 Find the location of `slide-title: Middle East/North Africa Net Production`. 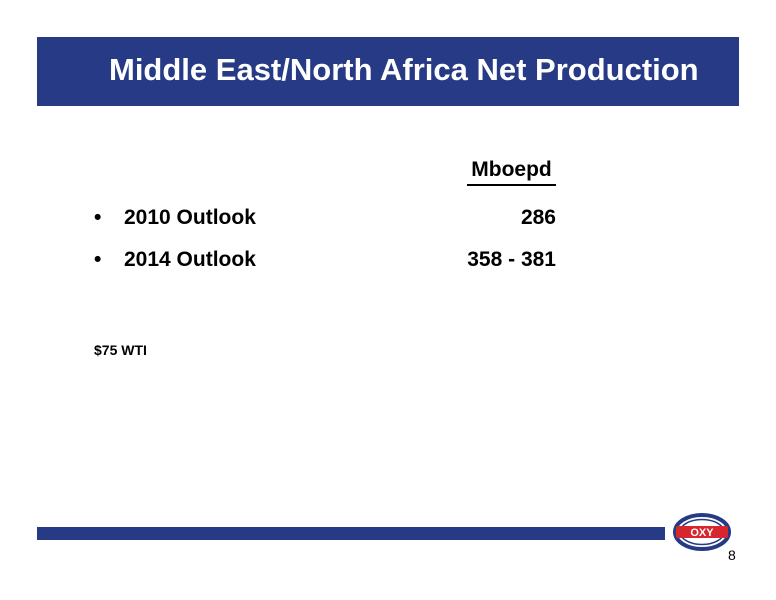

slide-title: Middle East/North Africa Net Production is located at coordinates (404, 69).